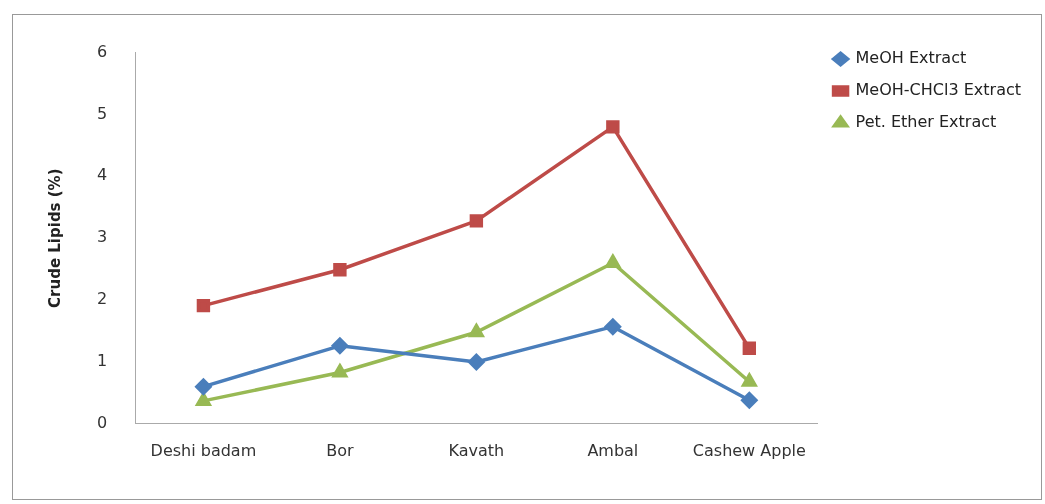  What do you see at coordinates (911, 58) in the screenshot?
I see `legend-label: MeOH Extract` at bounding box center [911, 58].